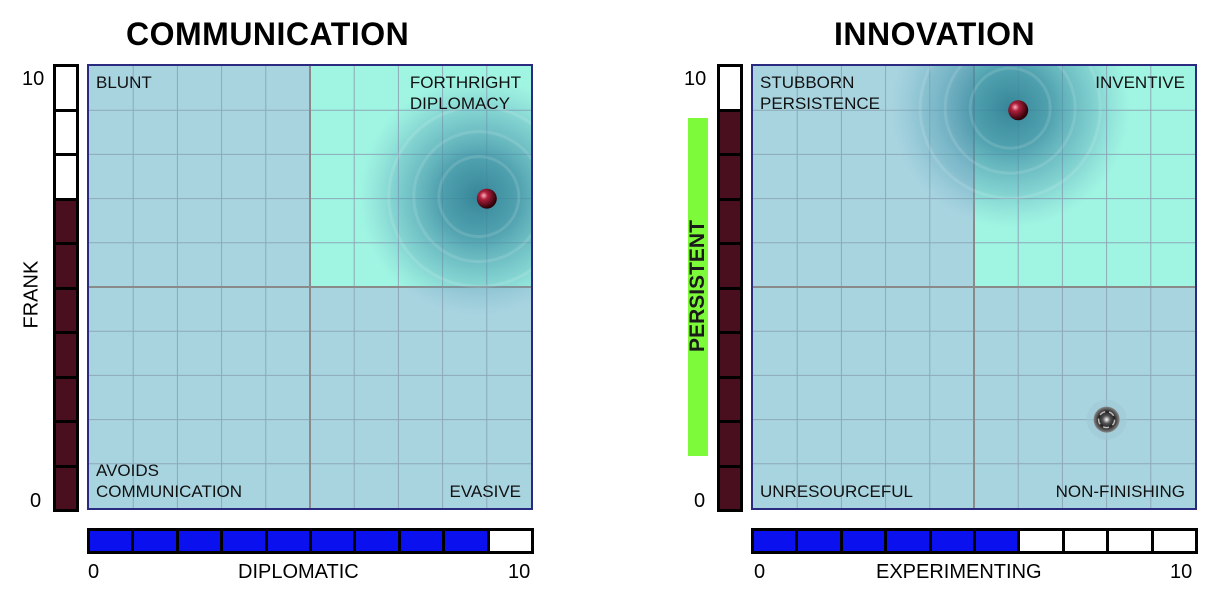 This screenshot has height=600, width=1226. I want to click on quadrant-label-bottom-right: NON-FINISHING, so click(1120, 491).